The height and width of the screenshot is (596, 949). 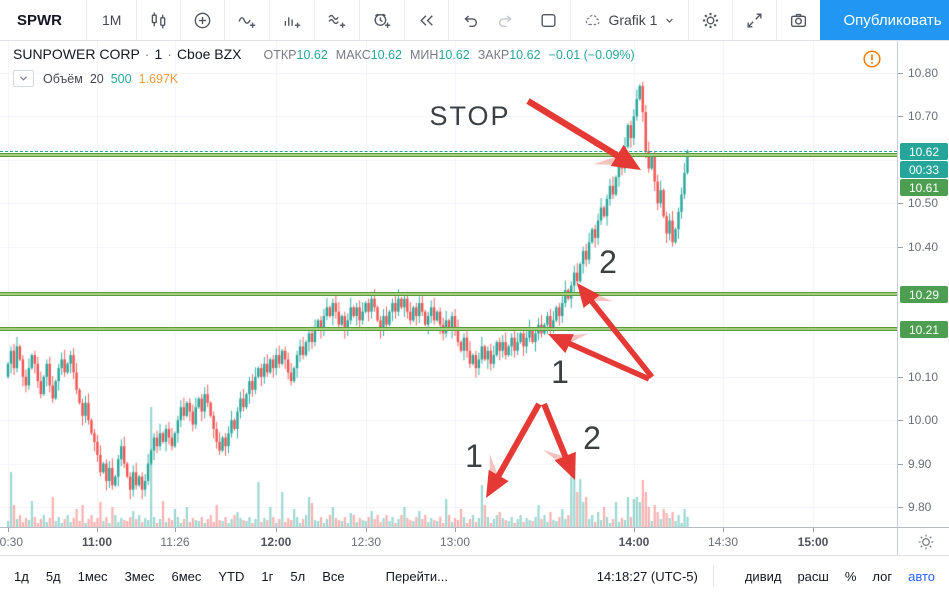 I want to click on stop-level-line, so click(x=448, y=155).